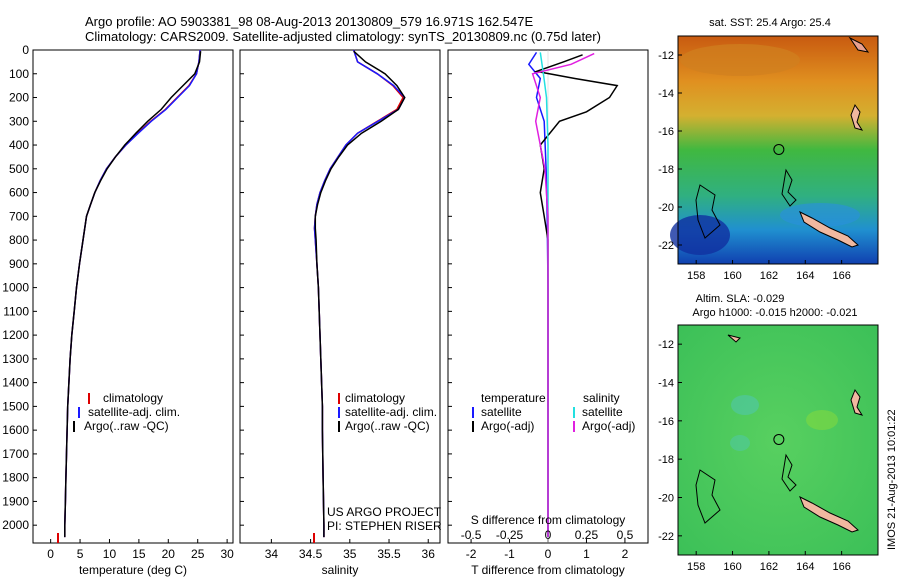 The width and height of the screenshot is (900, 580). I want to click on sst-map, so click(774, 150).